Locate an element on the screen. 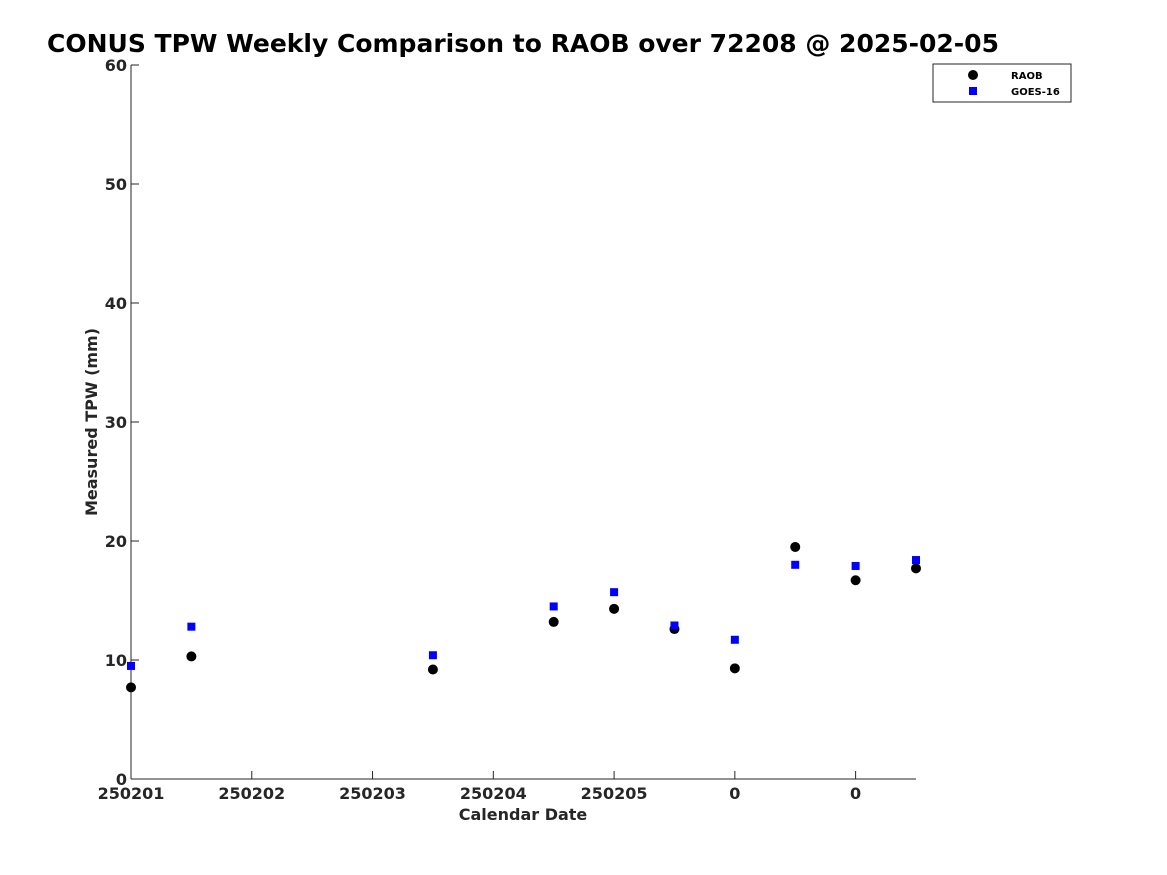 The image size is (1167, 875). y-tick-label: 20 is located at coordinates (116, 541).